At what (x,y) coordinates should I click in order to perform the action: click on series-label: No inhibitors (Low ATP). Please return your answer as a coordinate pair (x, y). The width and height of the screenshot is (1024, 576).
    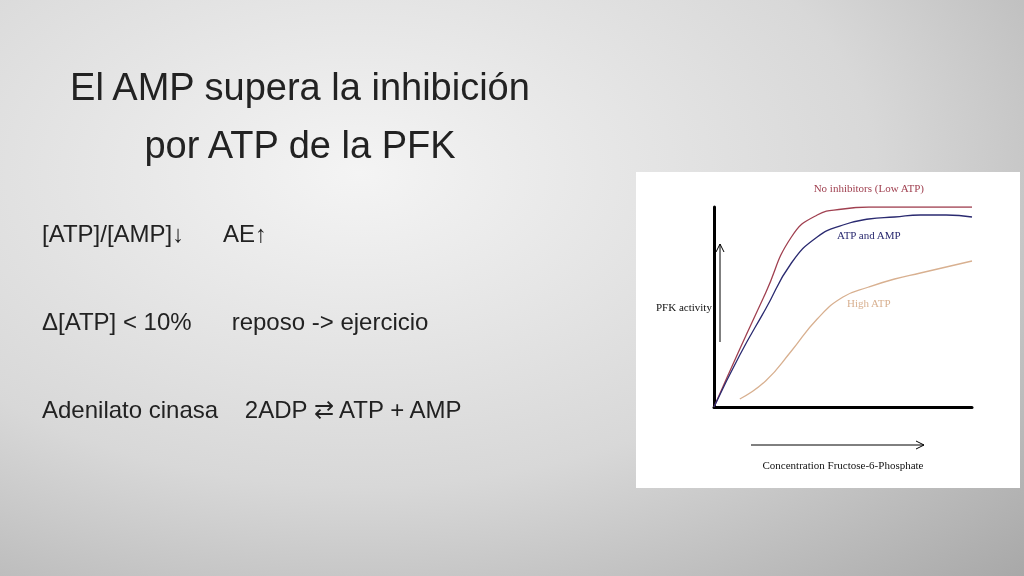
    Looking at the image, I should click on (869, 188).